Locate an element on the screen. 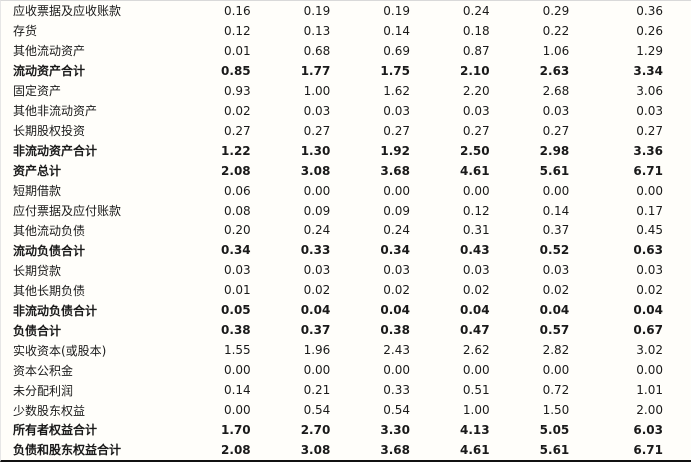  cell-value: 3.30 is located at coordinates (395, 429).